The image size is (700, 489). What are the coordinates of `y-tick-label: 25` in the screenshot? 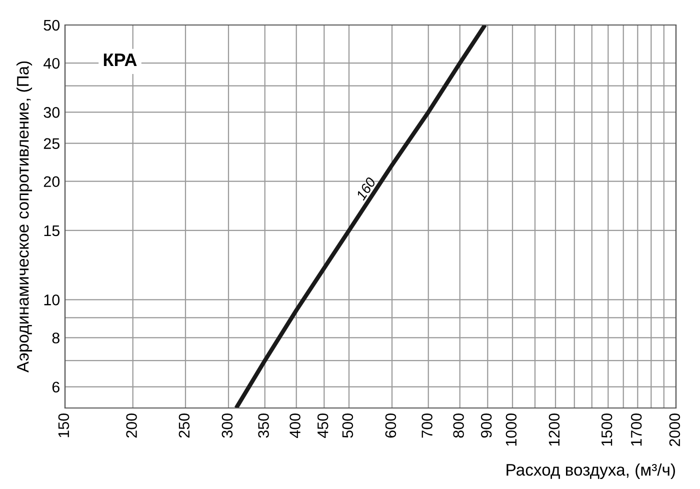 It's located at (52, 143).